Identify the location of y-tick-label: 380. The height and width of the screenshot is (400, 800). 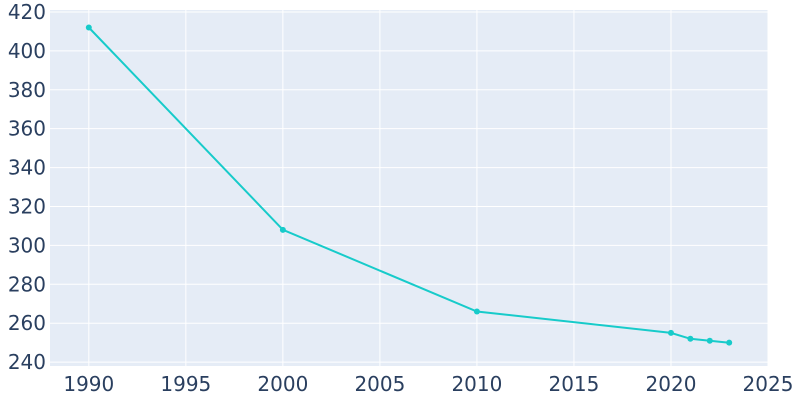
(27, 90).